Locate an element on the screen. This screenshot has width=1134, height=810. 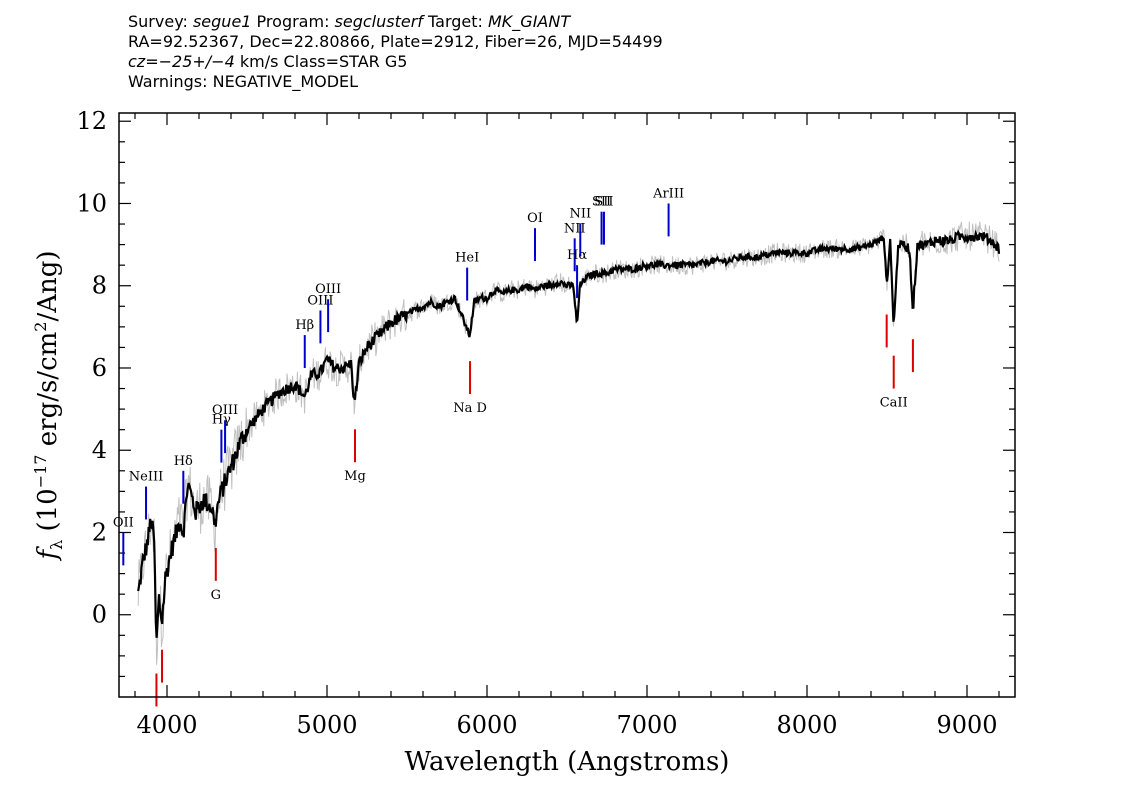
header-line-warnings: Warnings: NEGATIVE_MODEL is located at coordinates (243, 81).